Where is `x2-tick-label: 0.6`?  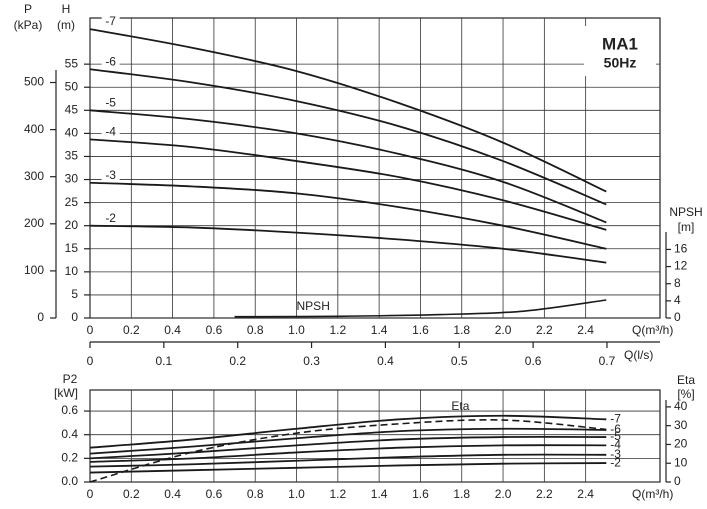 x2-tick-label: 0.6 is located at coordinates (533, 361).